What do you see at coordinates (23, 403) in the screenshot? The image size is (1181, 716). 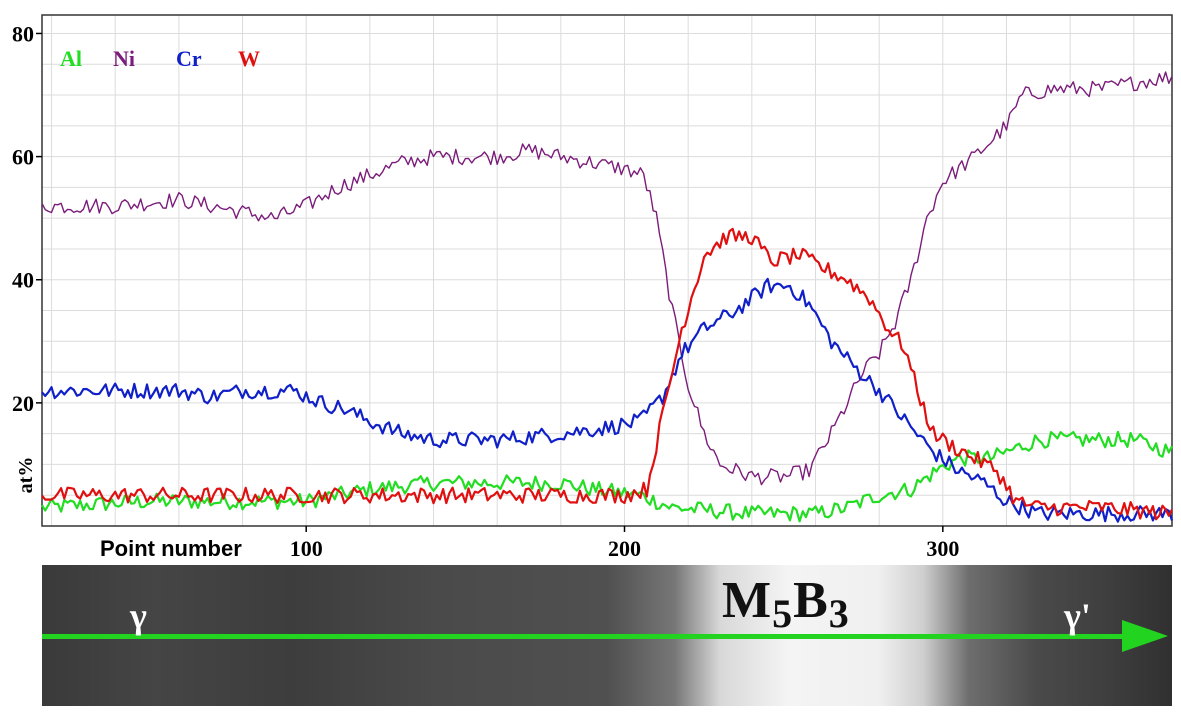 I see `y-tick-label: 20` at bounding box center [23, 403].